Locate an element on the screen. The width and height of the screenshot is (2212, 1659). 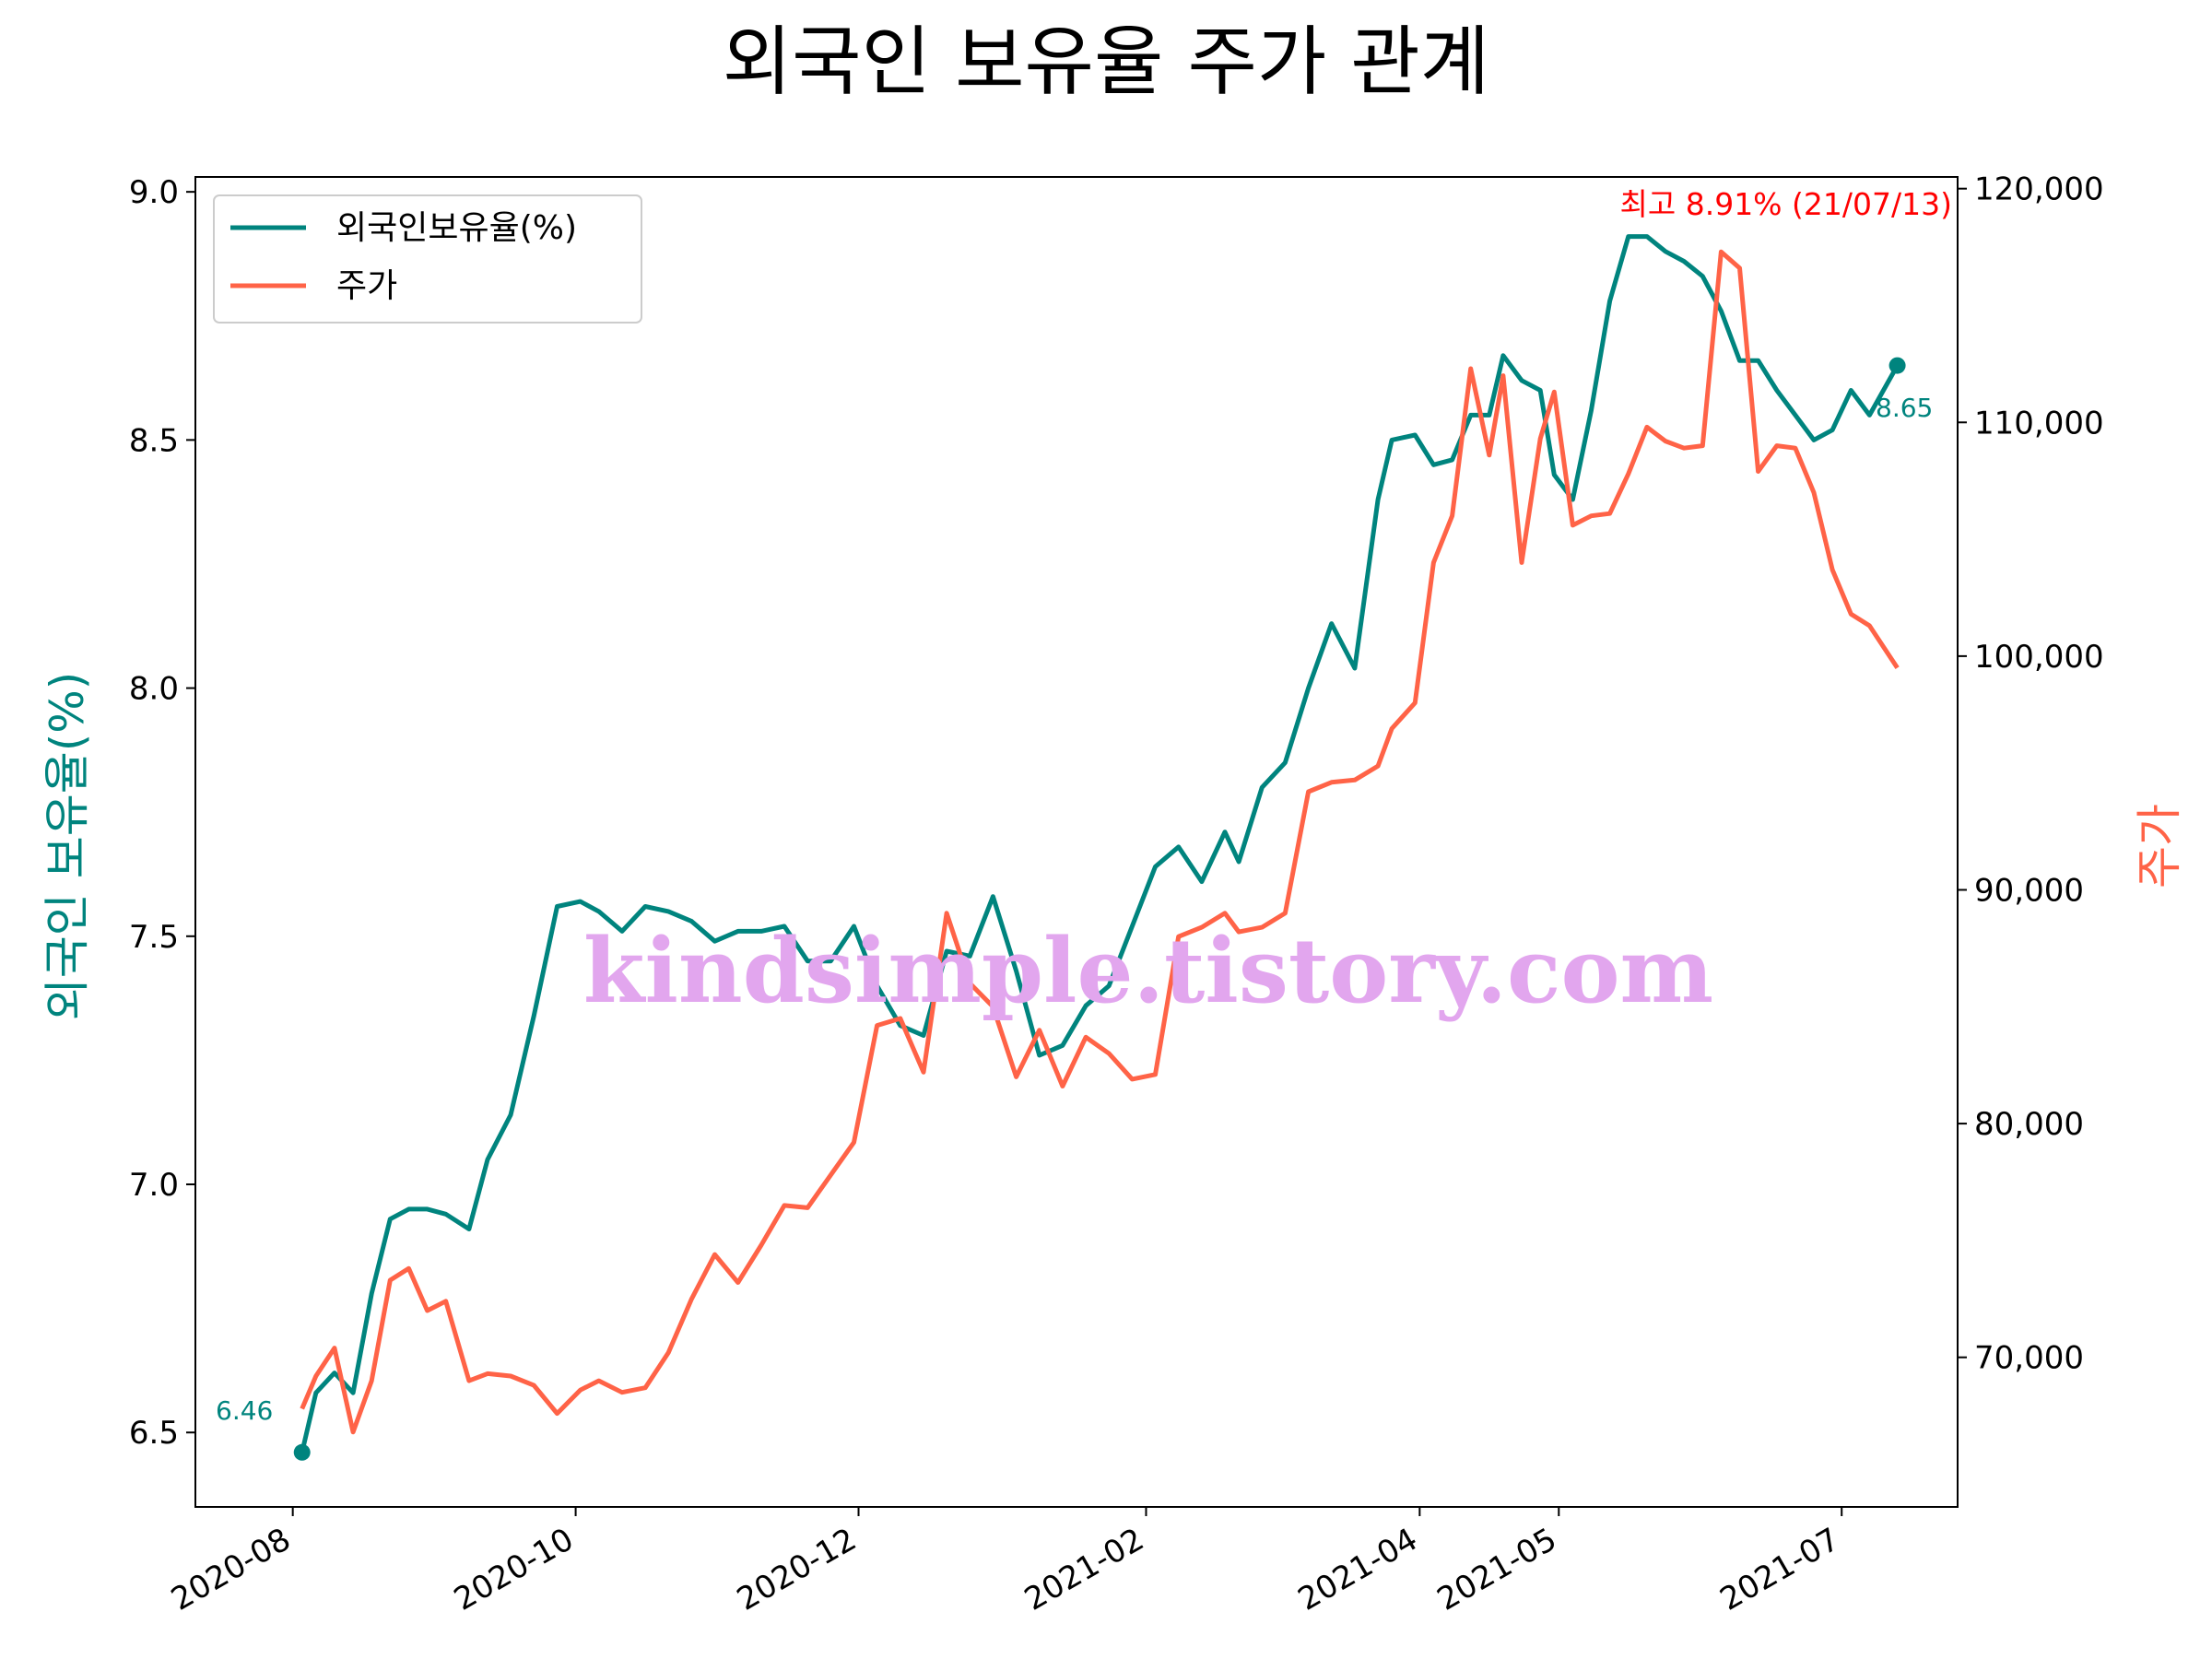
watermark: kindsimple.tistory.com is located at coordinates (1148, 971).